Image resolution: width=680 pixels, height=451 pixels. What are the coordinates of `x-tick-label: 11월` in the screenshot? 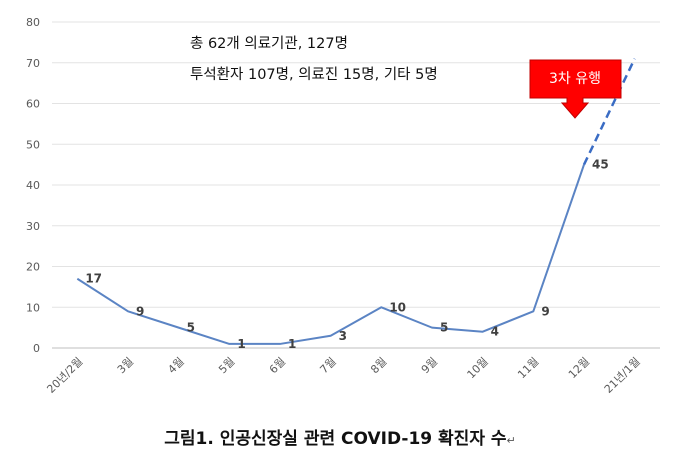 It's located at (528, 368).